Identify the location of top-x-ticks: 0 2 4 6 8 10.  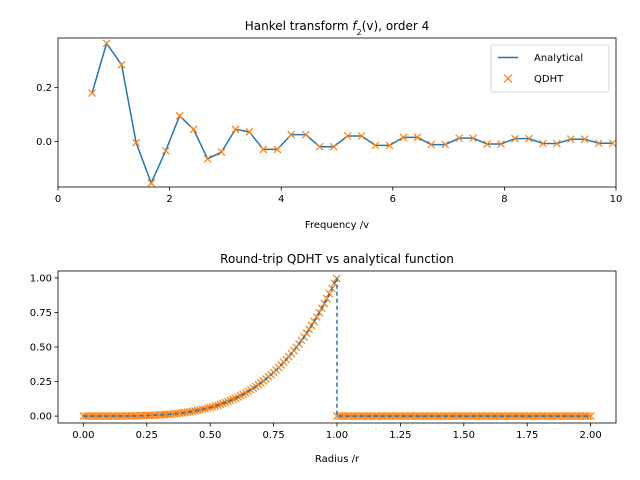
(339, 196).